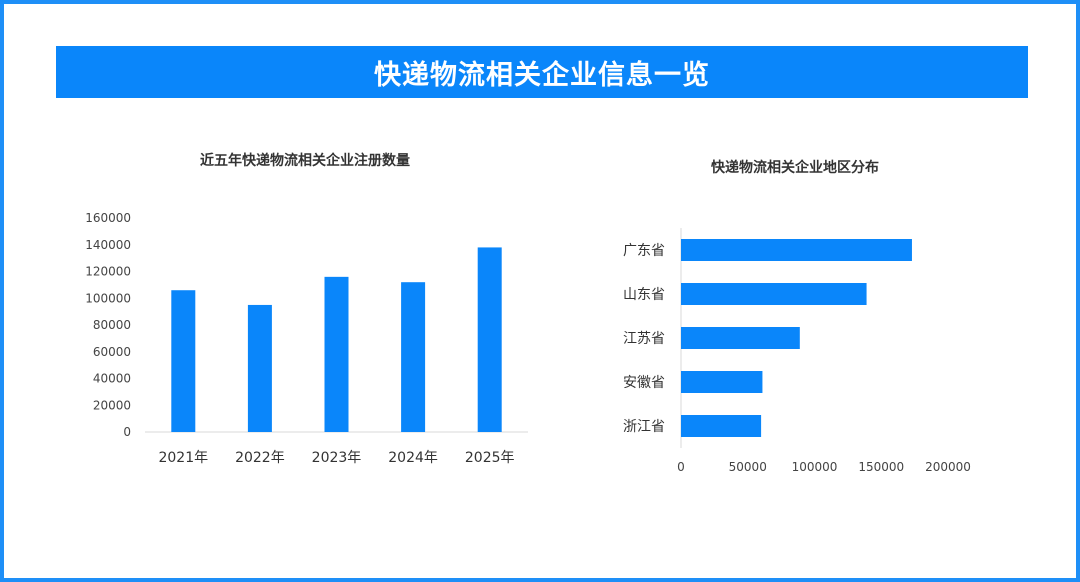 The height and width of the screenshot is (582, 1080). I want to click on y-tick-label: 100000, so click(108, 298).